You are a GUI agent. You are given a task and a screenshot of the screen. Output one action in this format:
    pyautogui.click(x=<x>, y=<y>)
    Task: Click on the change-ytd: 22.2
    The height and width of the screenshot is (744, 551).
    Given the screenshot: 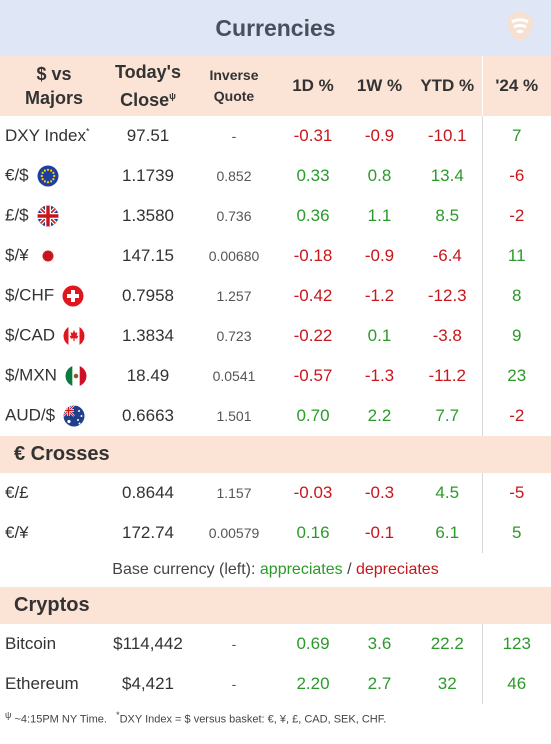 What is the action you would take?
    pyautogui.click(x=447, y=643)
    